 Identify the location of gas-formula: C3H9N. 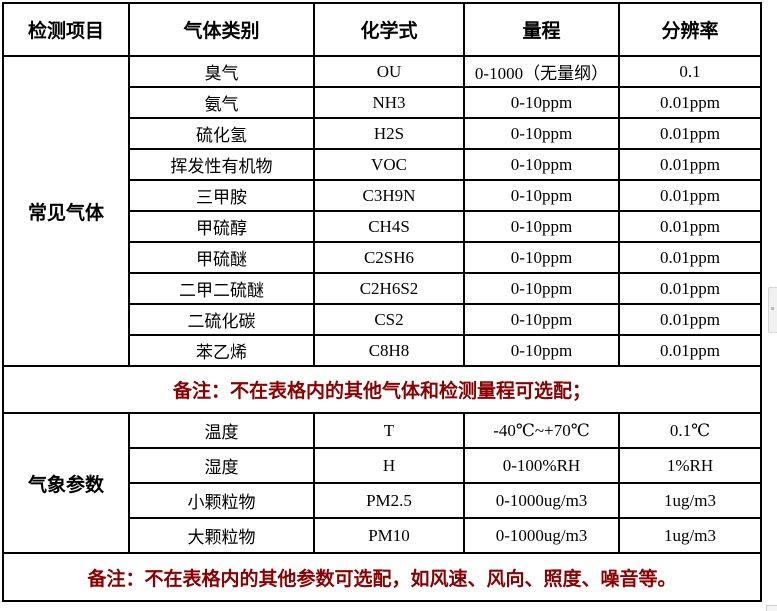
(389, 195).